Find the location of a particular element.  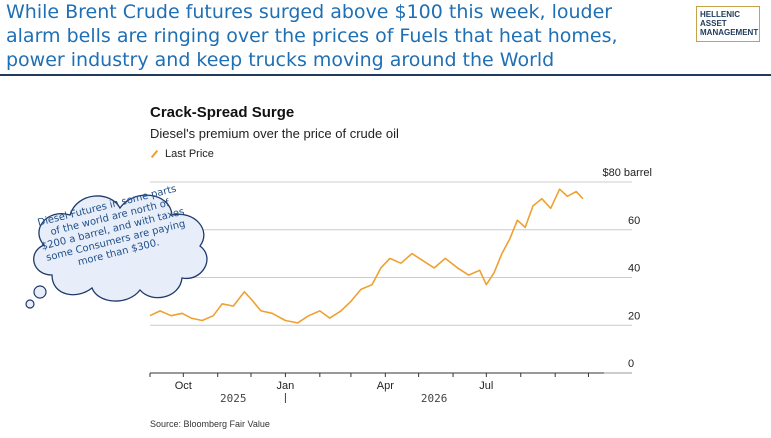

logo-line-3: MANAGEMENT is located at coordinates (729, 32).